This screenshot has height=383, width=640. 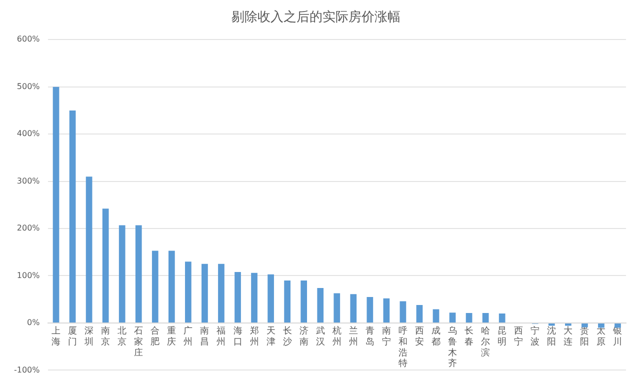 I want to click on x-tick-label: 贵阳, so click(x=585, y=337).